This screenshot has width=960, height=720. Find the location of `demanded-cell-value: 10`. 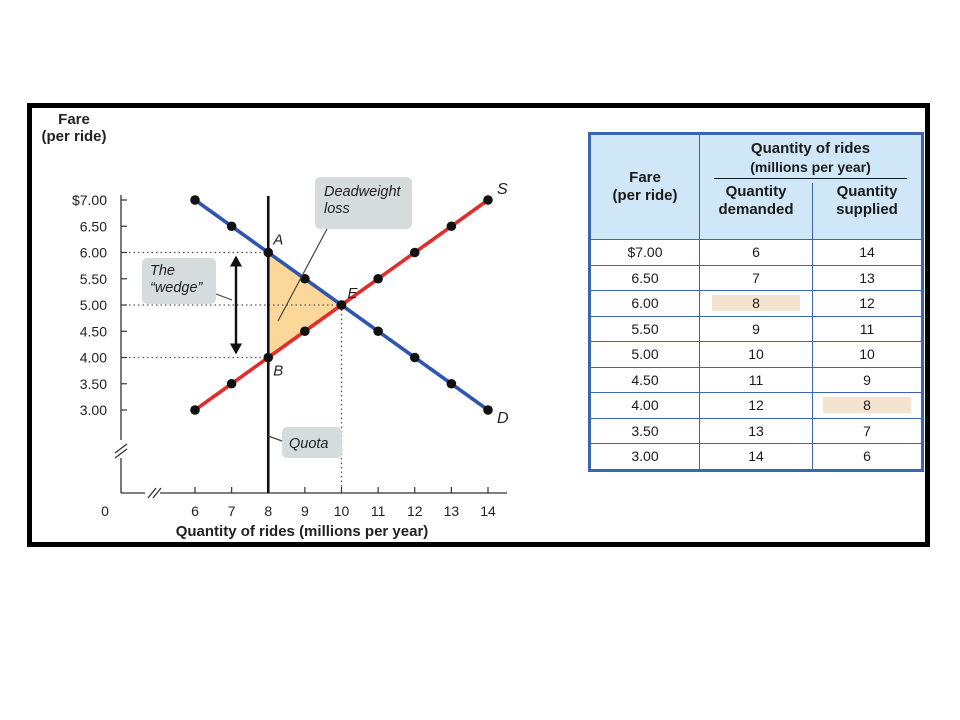

demanded-cell-value: 10 is located at coordinates (756, 354).